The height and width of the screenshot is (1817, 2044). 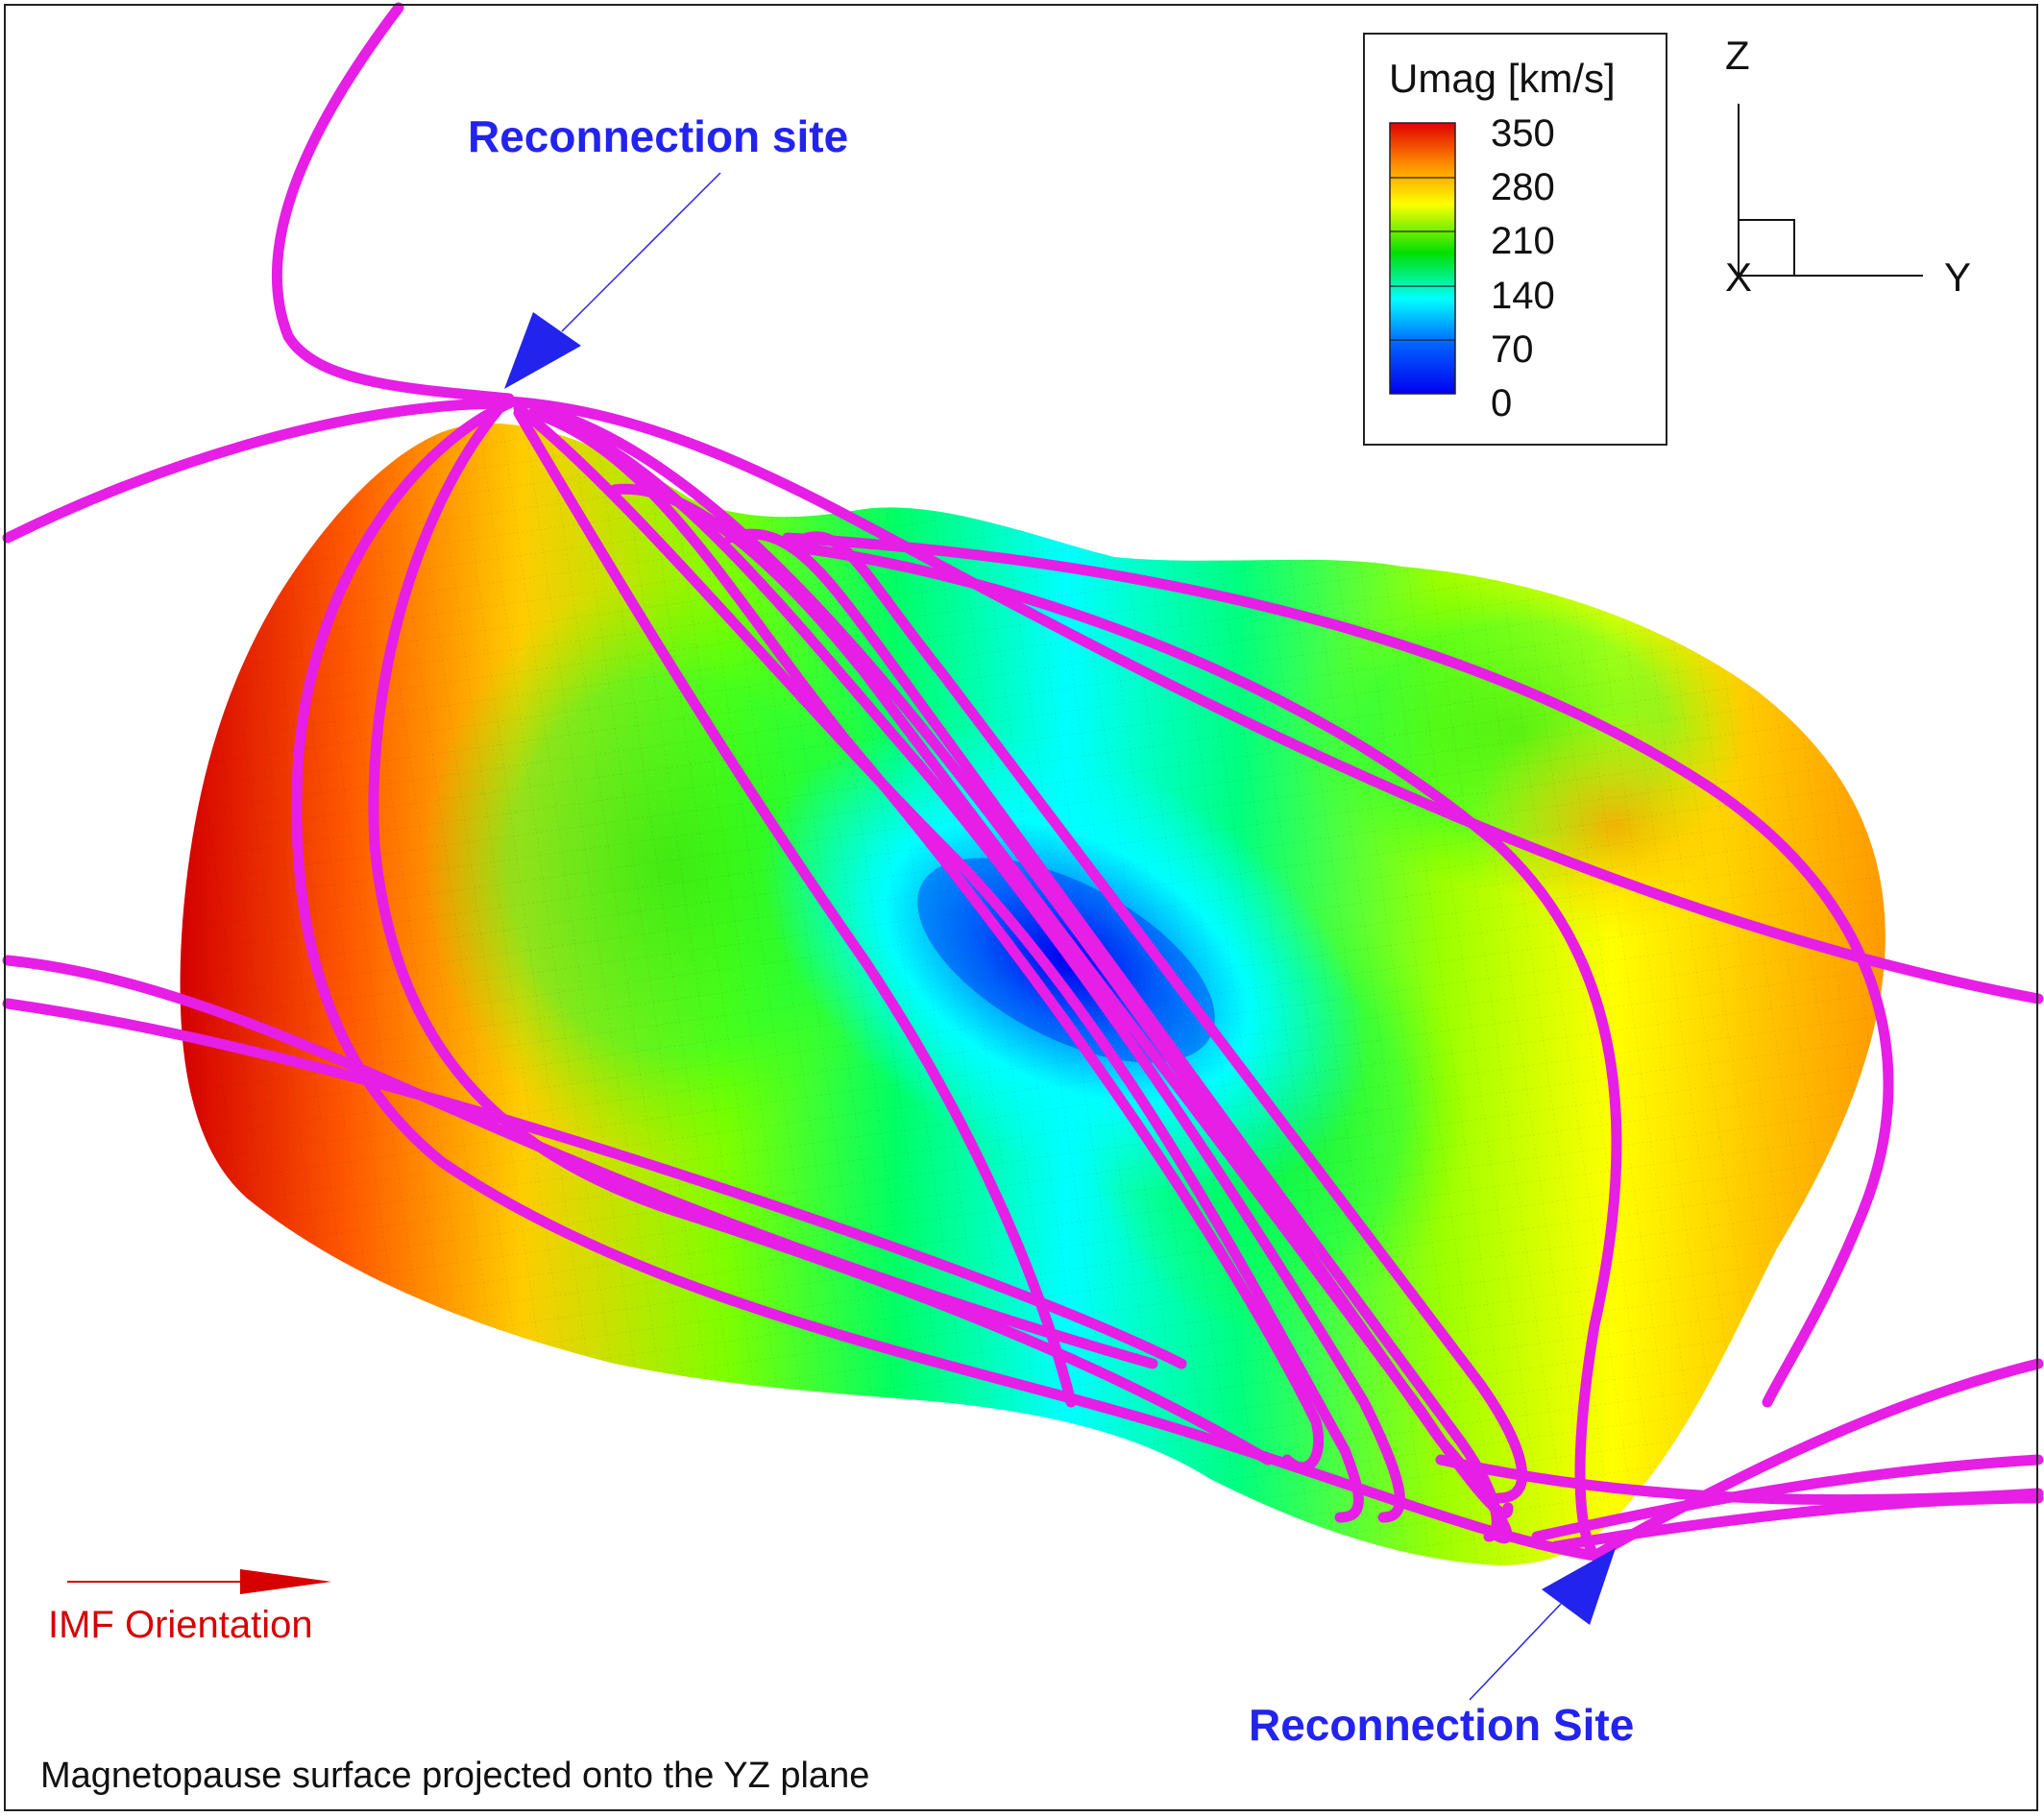 What do you see at coordinates (1523, 296) in the screenshot?
I see `legend-tick: 140` at bounding box center [1523, 296].